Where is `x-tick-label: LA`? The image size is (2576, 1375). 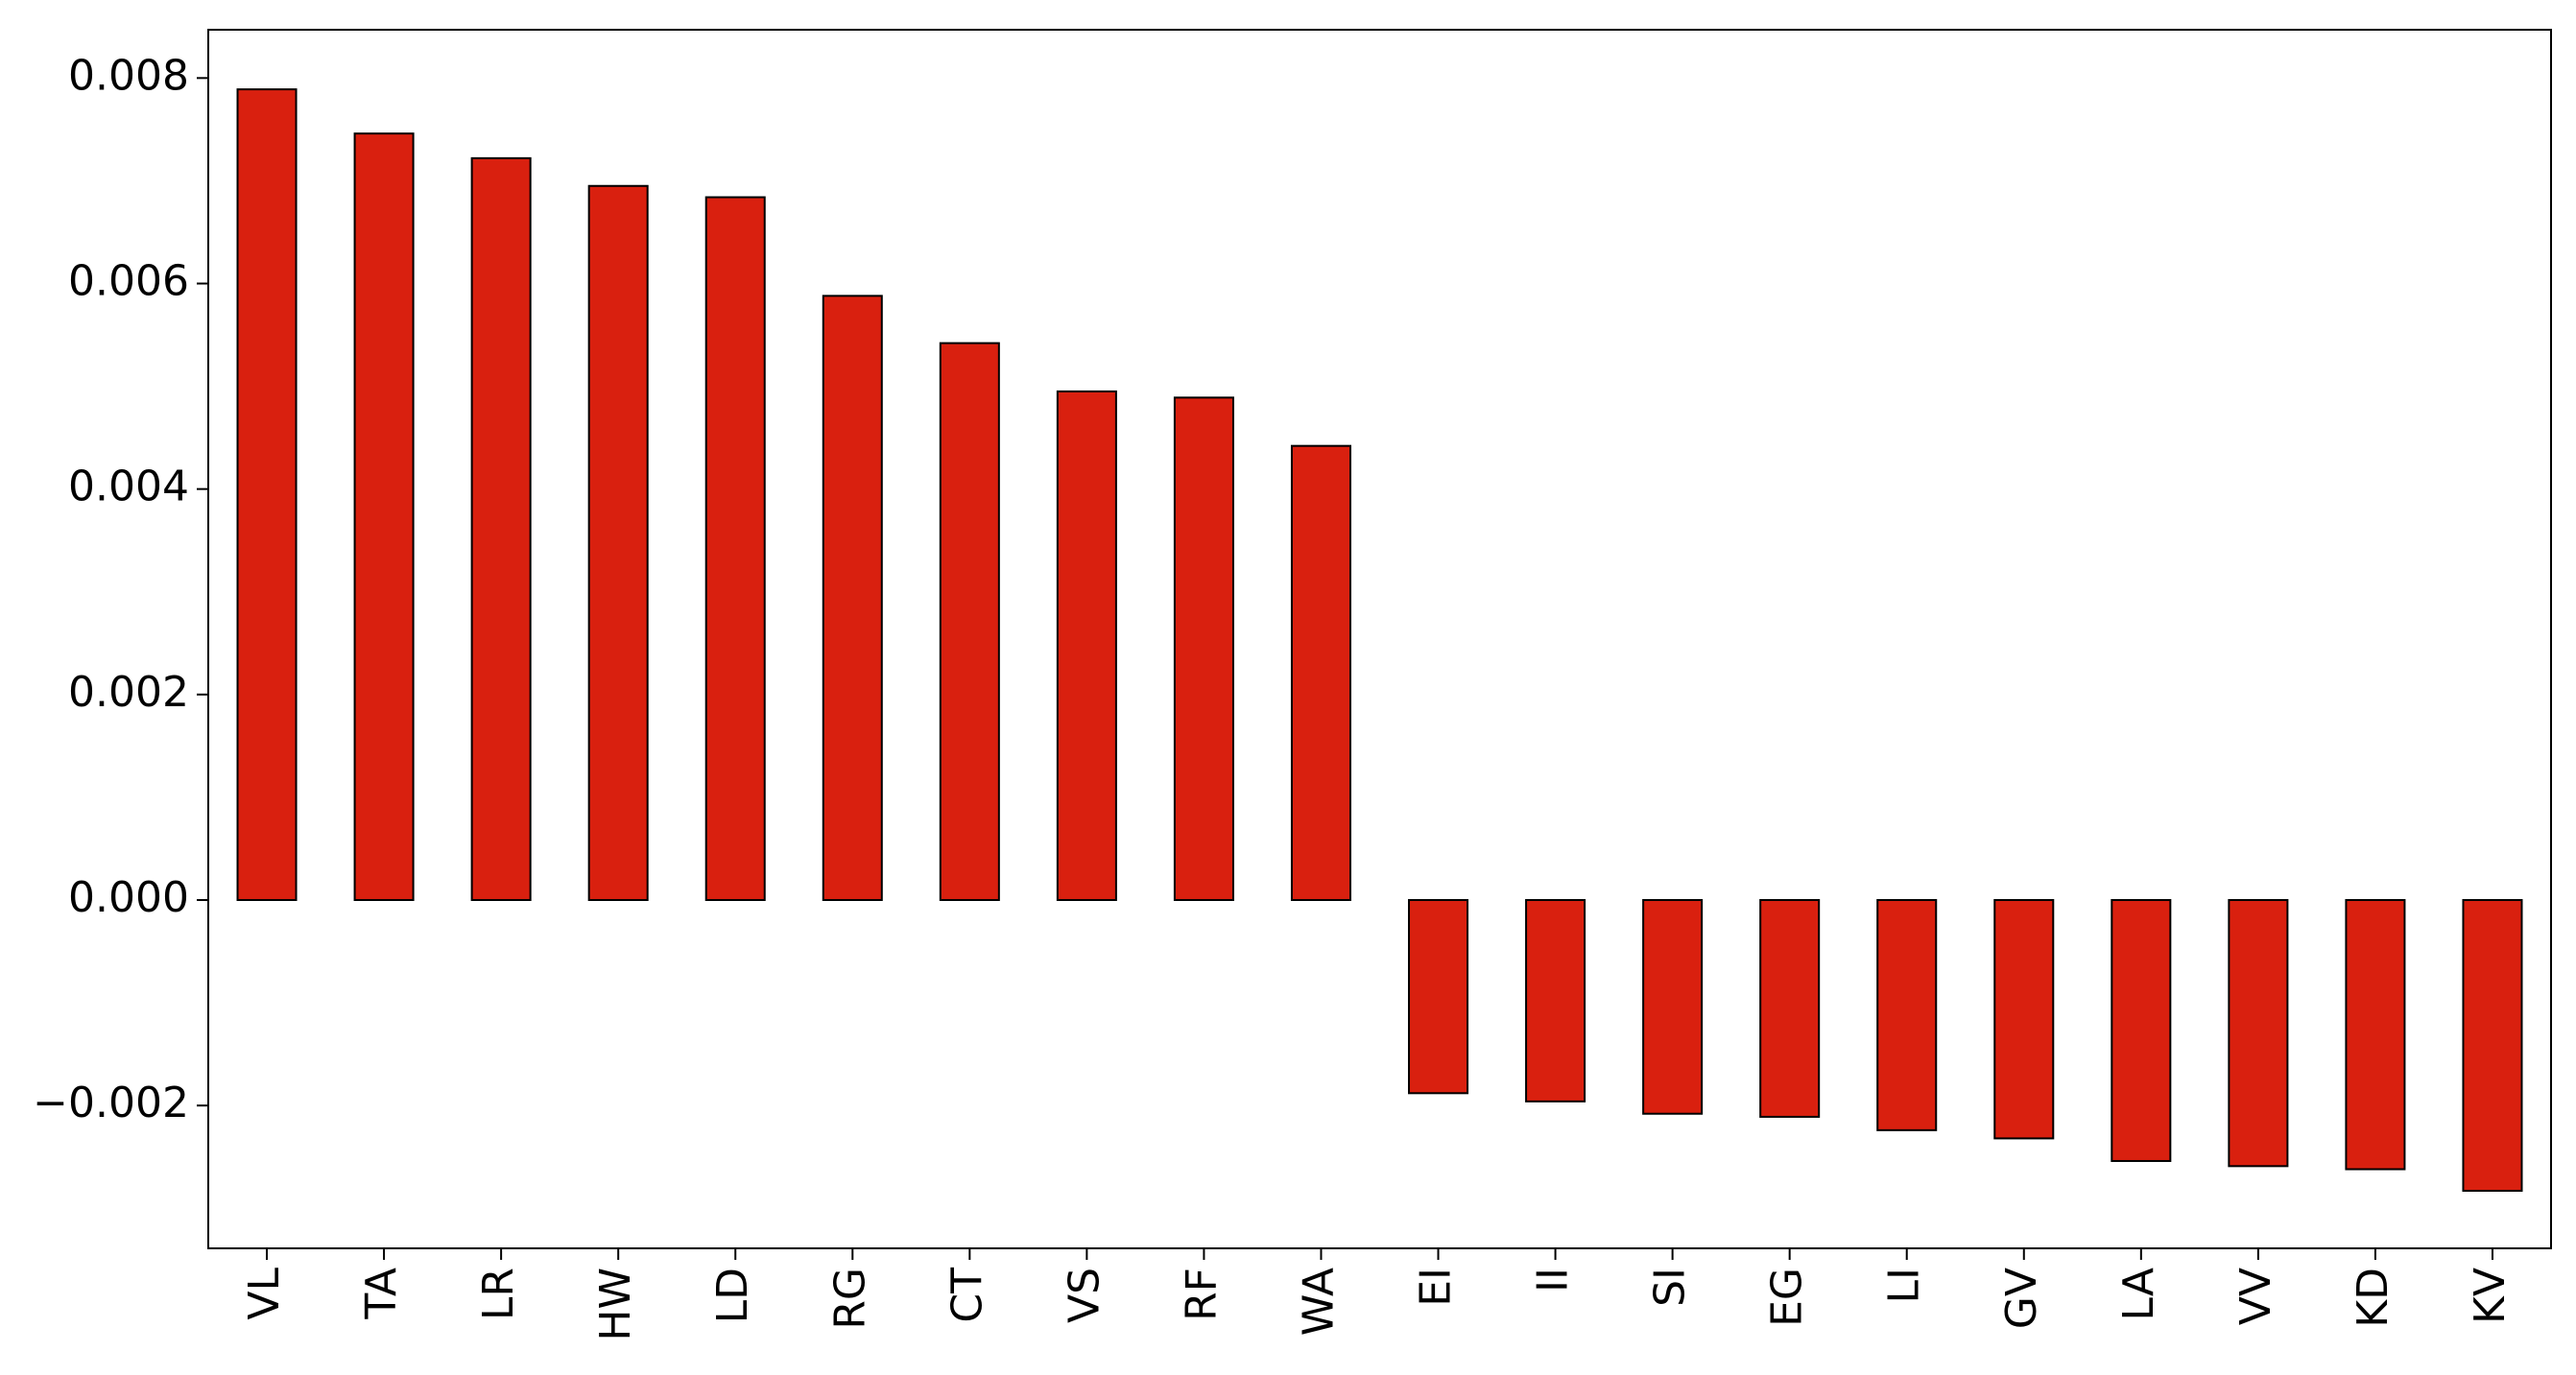 x-tick-label: LA is located at coordinates (2138, 1294).